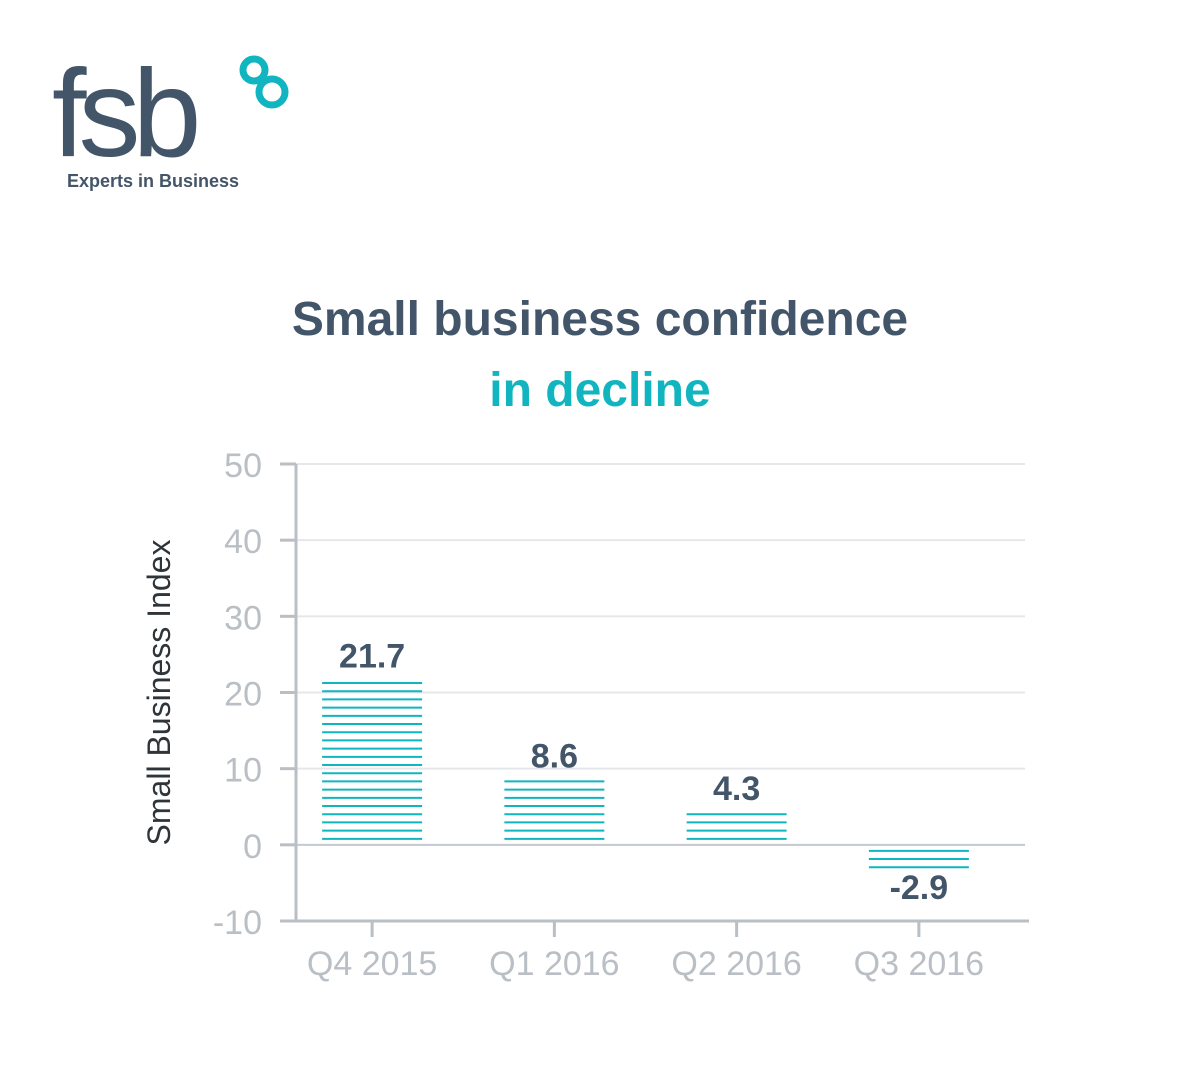 Image resolution: width=1200 pixels, height=1091 pixels. I want to click on y-tick-label: 50, so click(243, 466).